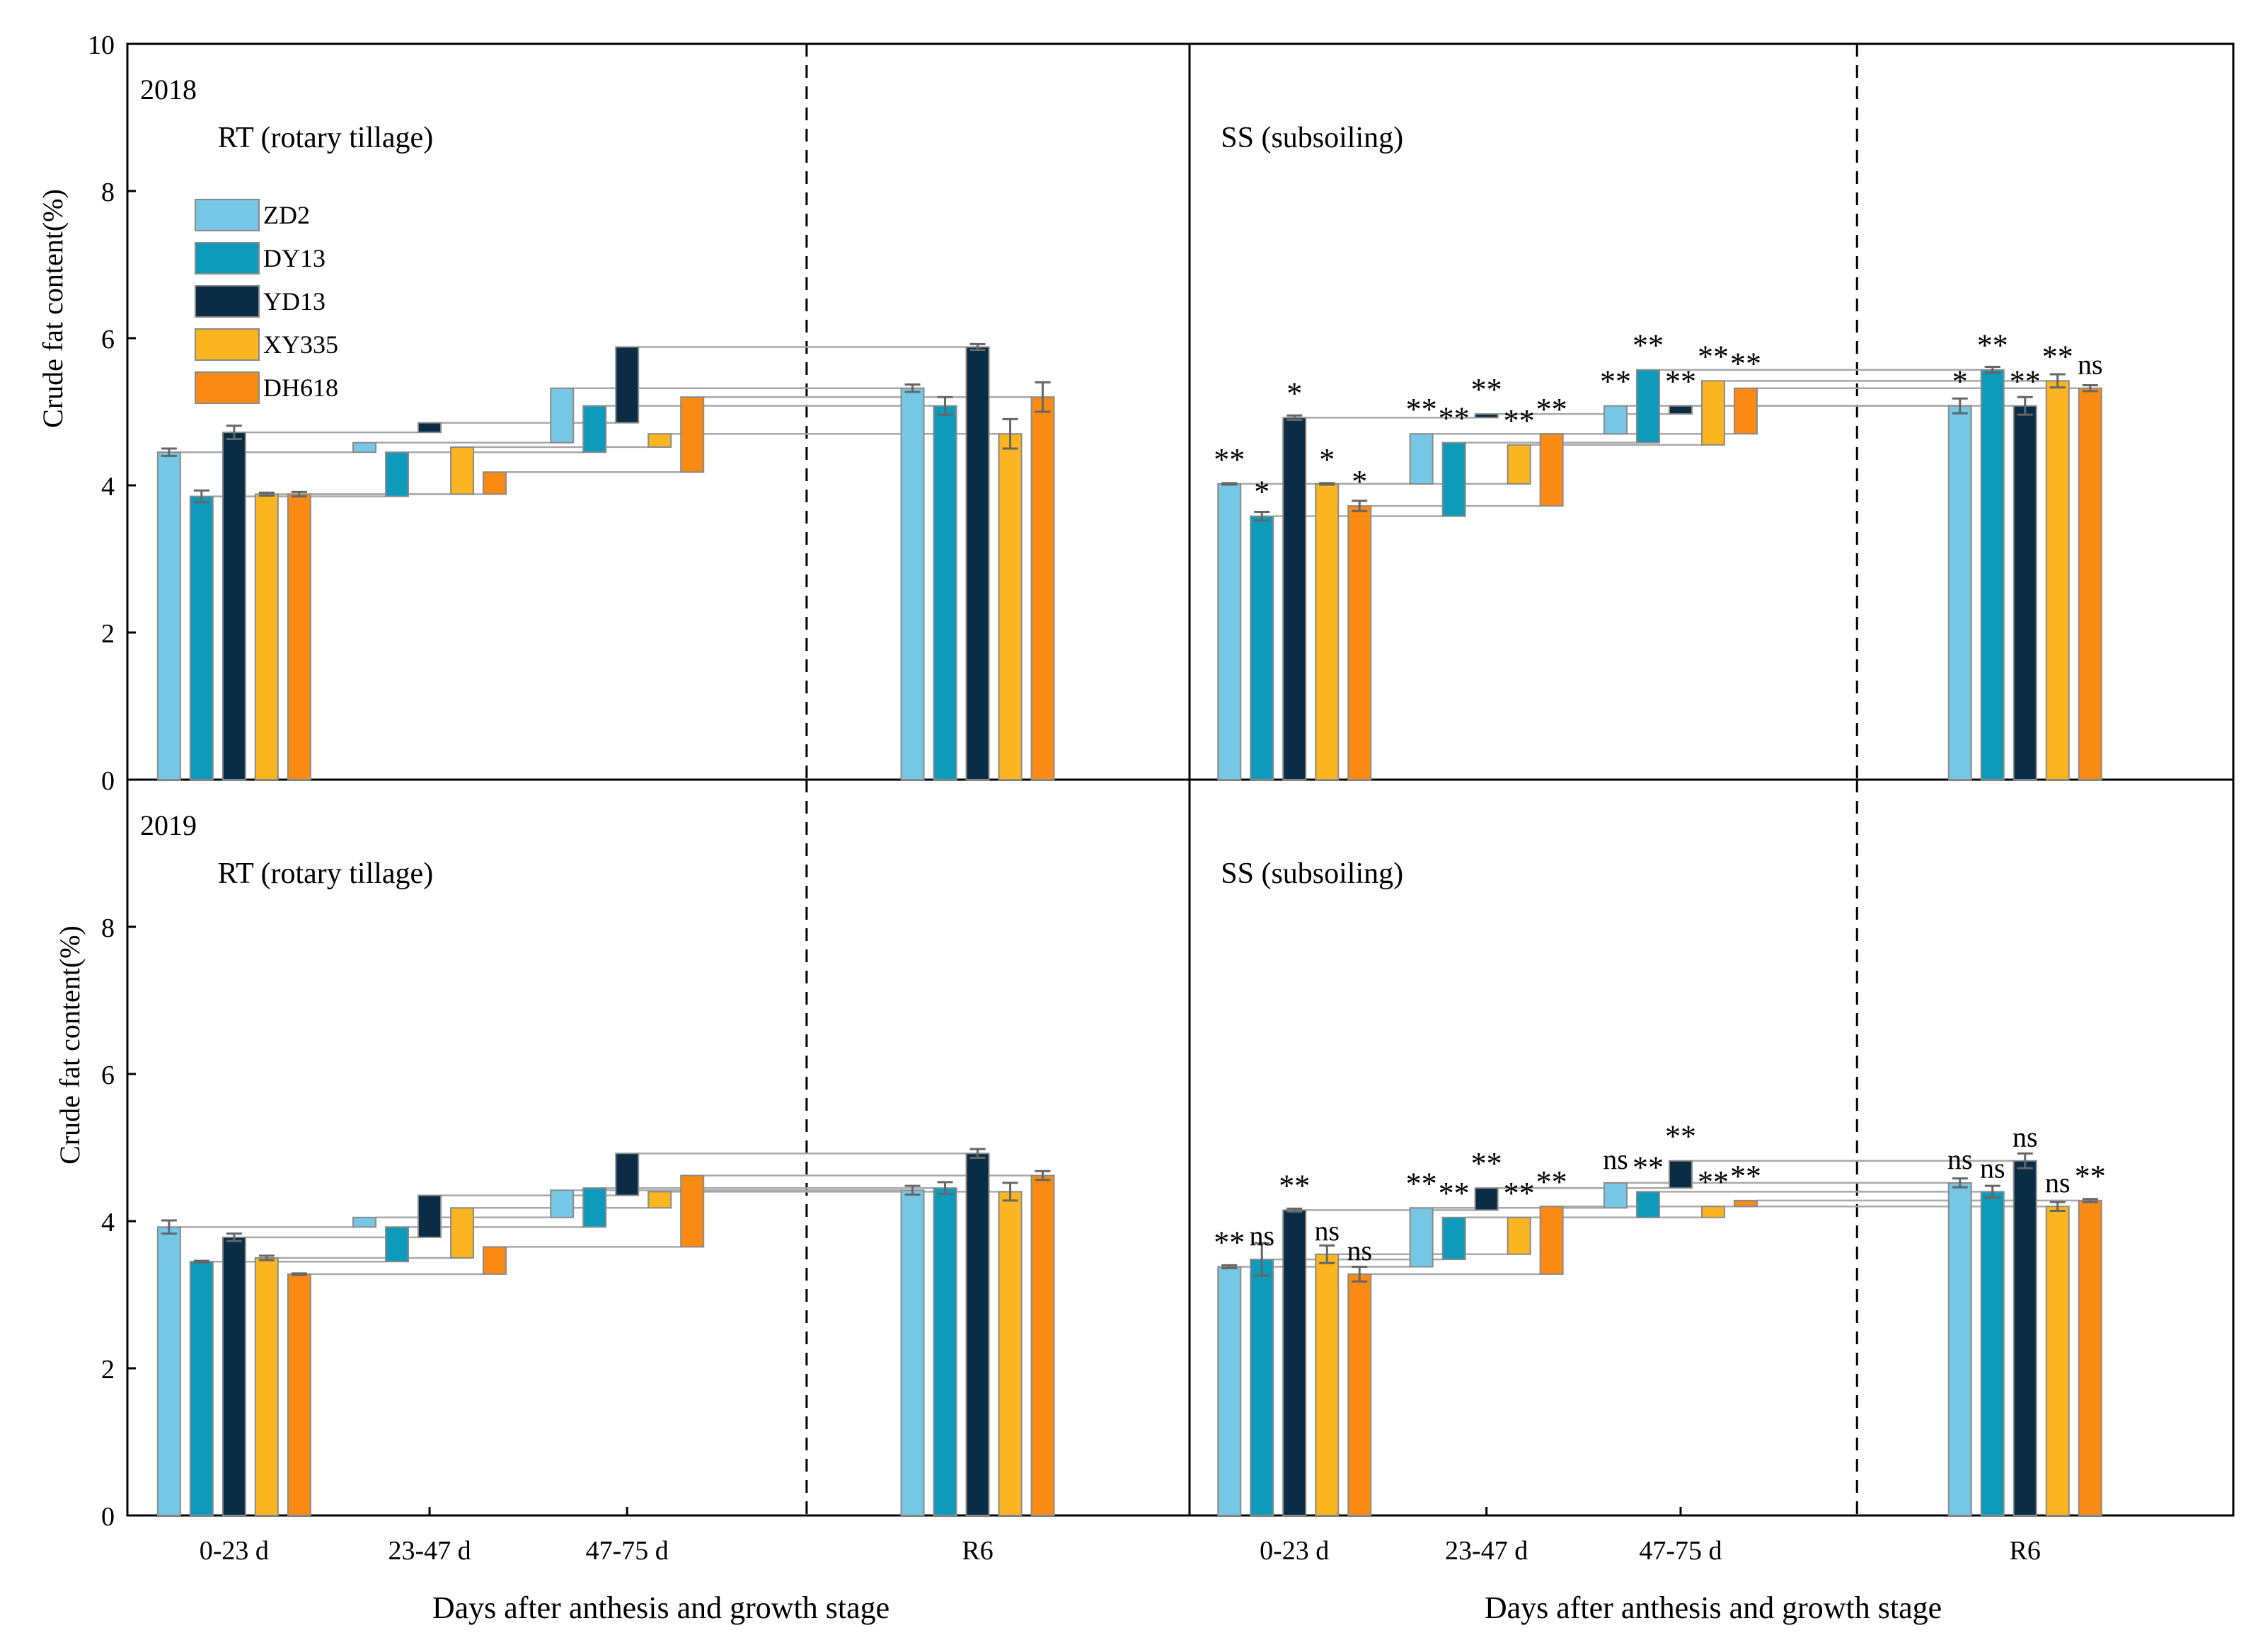 This screenshot has height=1652, width=2263. Describe the element at coordinates (108, 339) in the screenshot. I see `y-tick-label: 6` at that location.